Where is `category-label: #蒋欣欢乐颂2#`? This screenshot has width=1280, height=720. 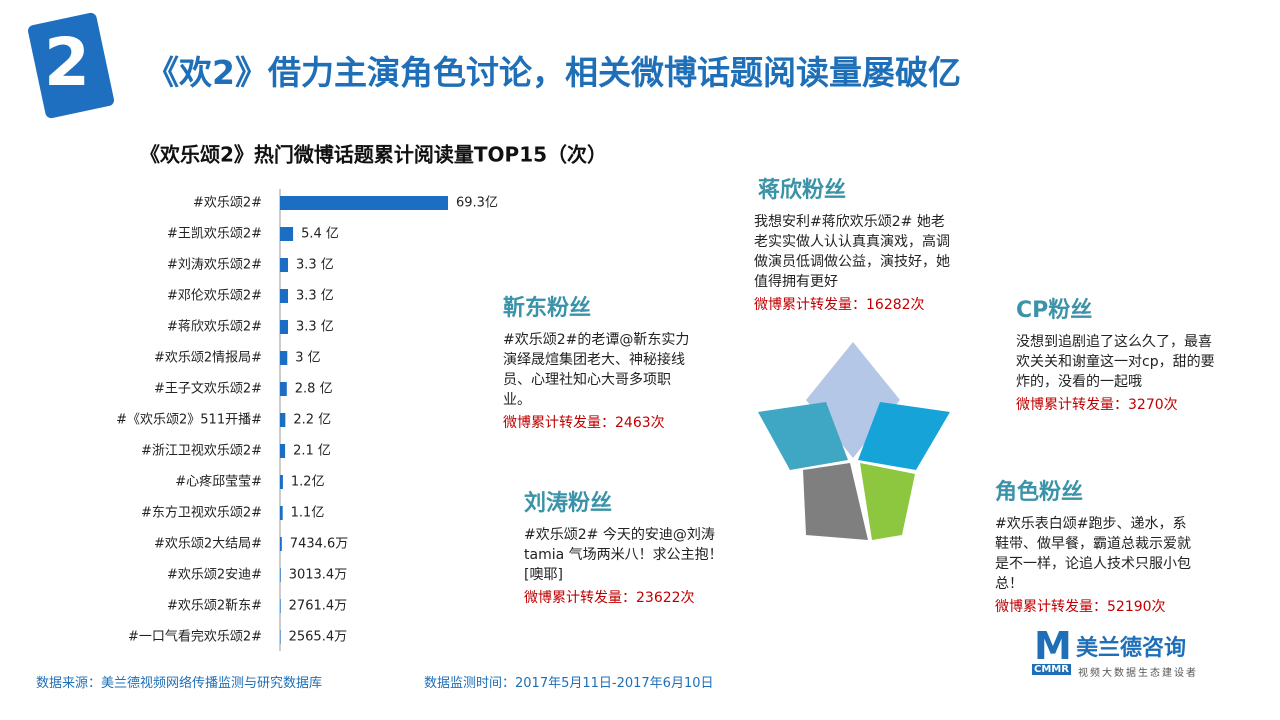
category-label: #蒋欣欢乐颂2# is located at coordinates (214, 327).